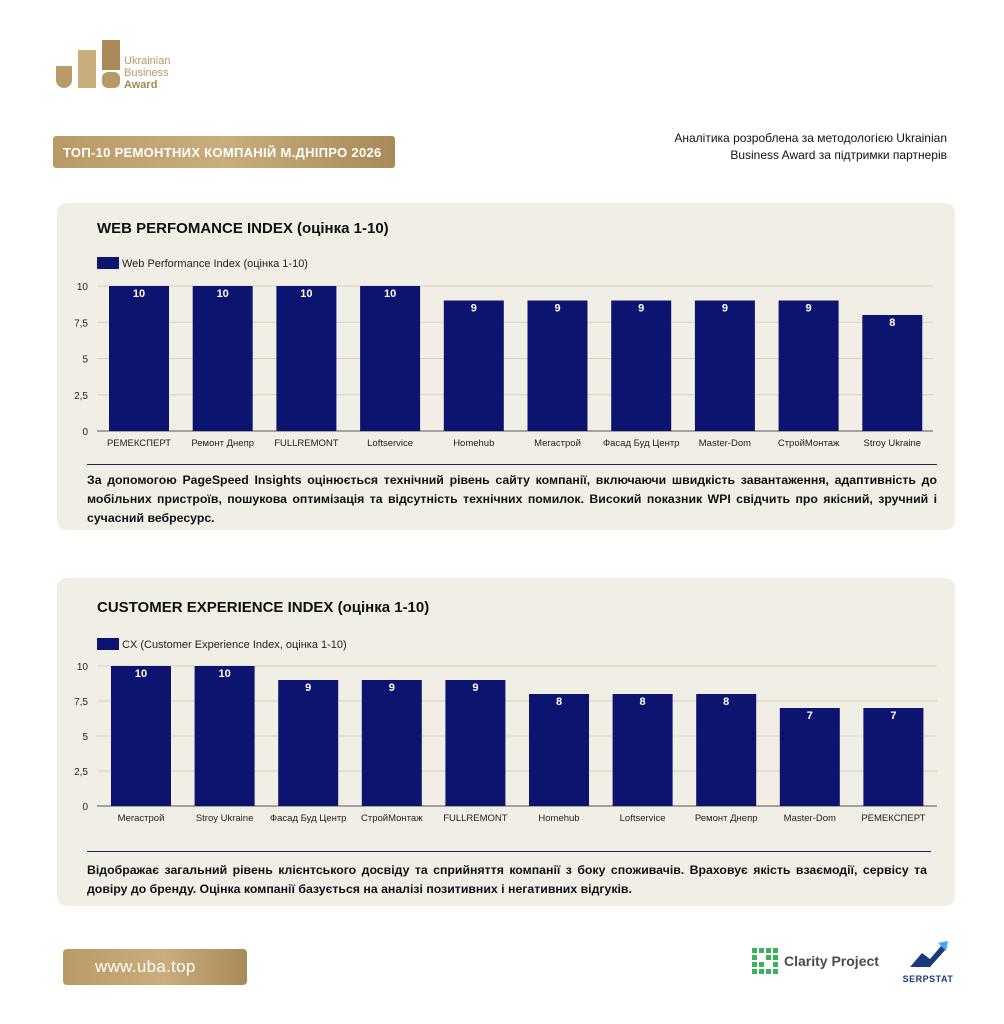 This screenshot has width=1004, height=1024. What do you see at coordinates (88, 64) in the screenshot?
I see `uba-logo-mark-icon` at bounding box center [88, 64].